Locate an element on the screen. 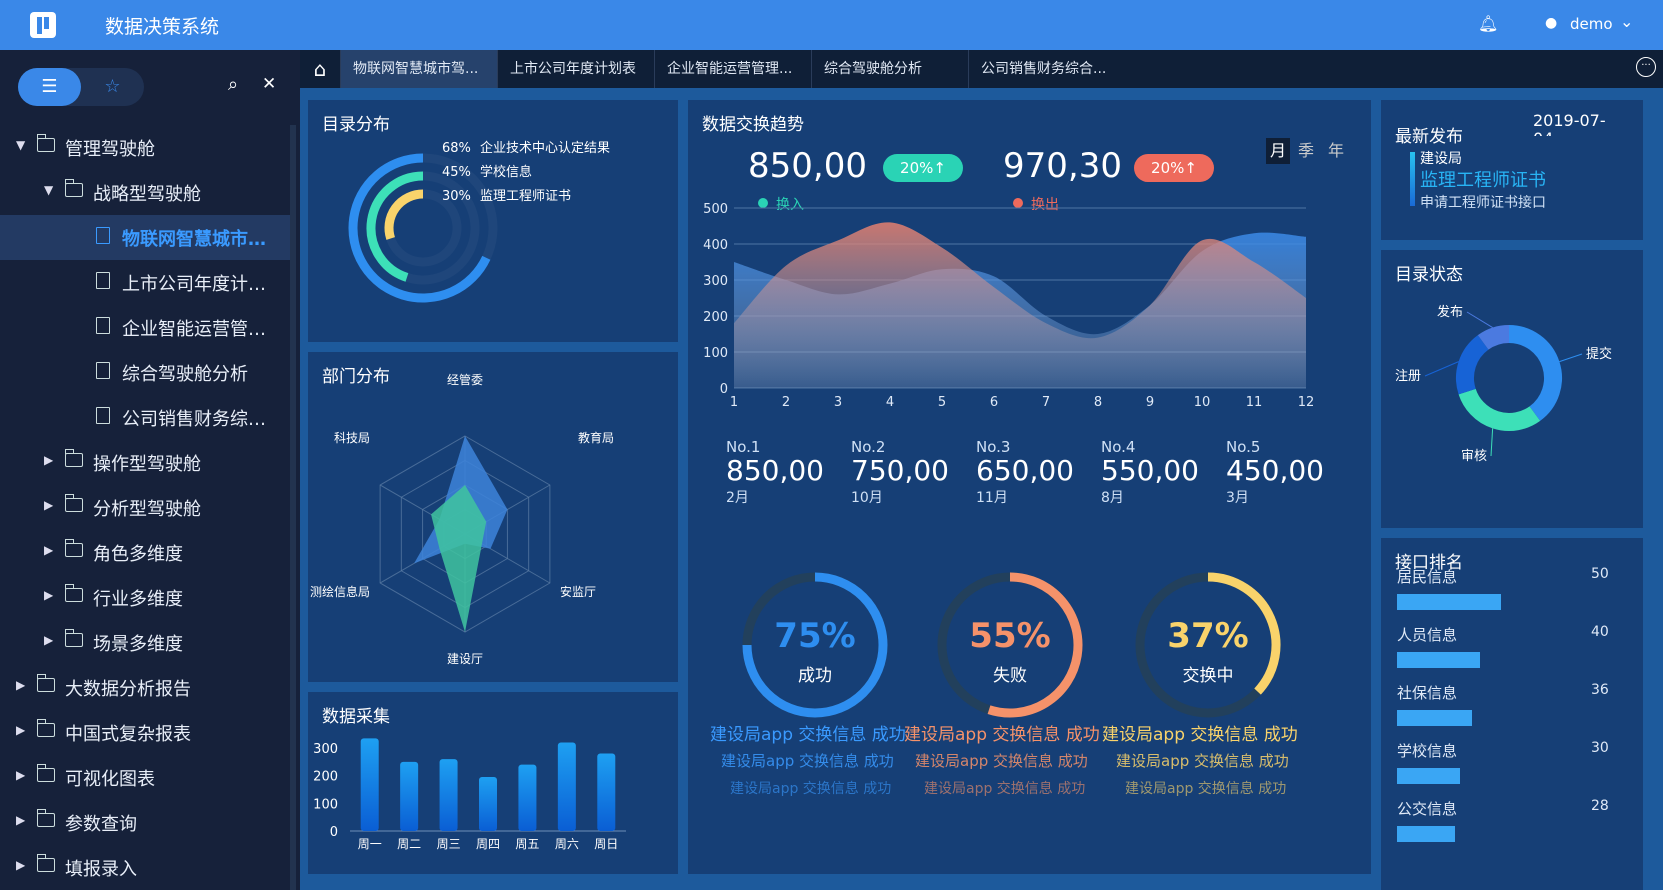 The width and height of the screenshot is (1663, 890). radar-axis-label-3: 建设厅 is located at coordinates (465, 659).